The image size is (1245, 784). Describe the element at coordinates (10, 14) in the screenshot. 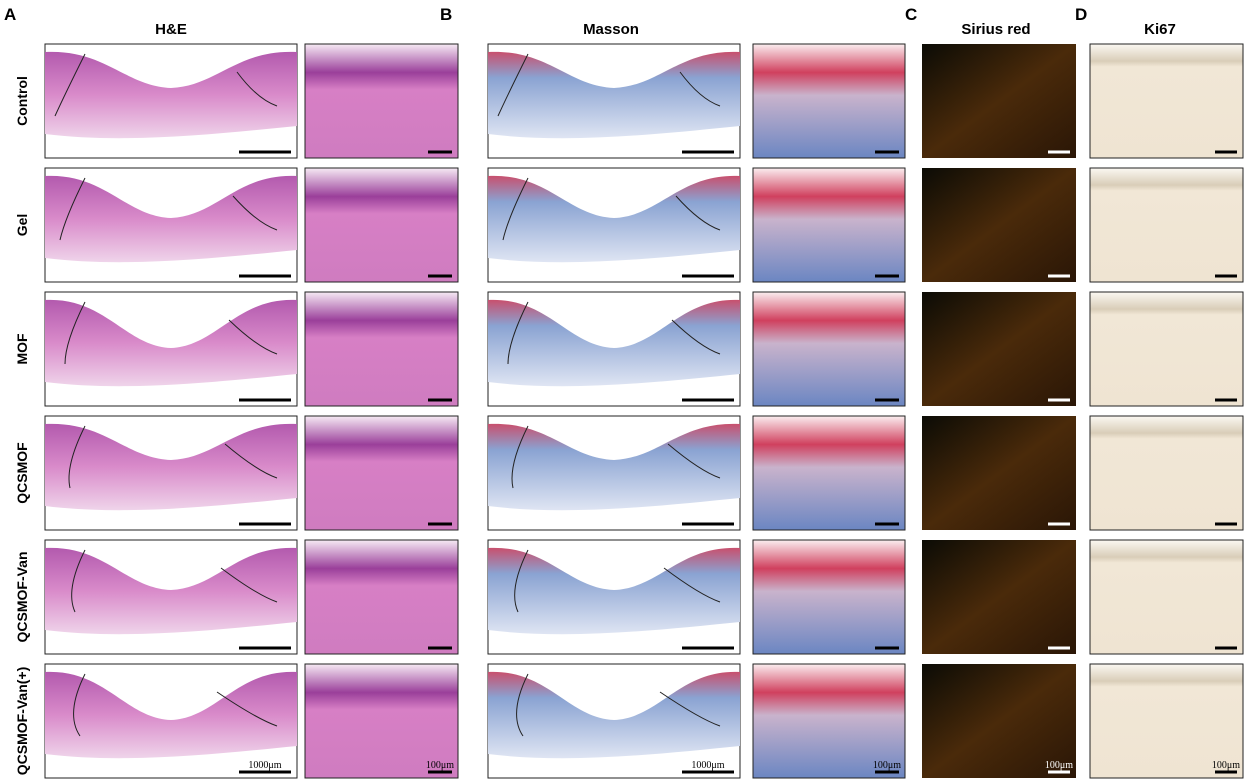

I see `panel-letter: A` at that location.